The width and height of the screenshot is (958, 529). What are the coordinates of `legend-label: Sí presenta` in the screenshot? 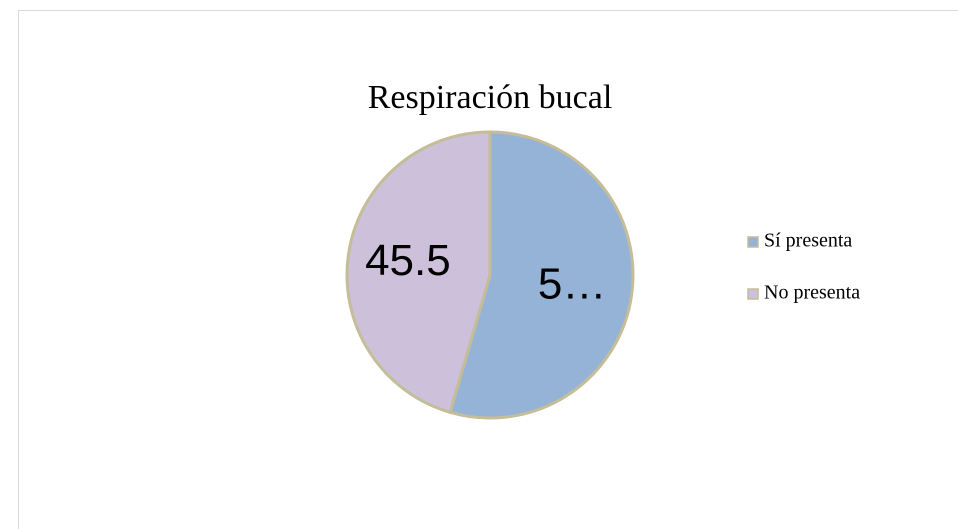 It's located at (808, 241).